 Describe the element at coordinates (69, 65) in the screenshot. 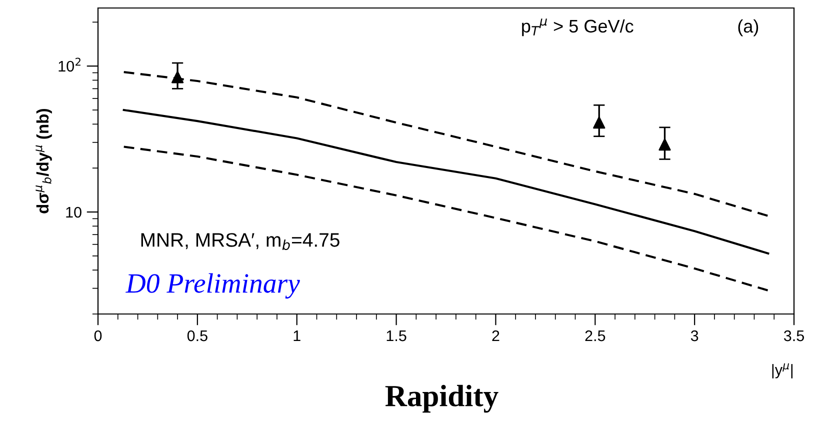

I see `y-tick-label: 10$^{2}$` at that location.